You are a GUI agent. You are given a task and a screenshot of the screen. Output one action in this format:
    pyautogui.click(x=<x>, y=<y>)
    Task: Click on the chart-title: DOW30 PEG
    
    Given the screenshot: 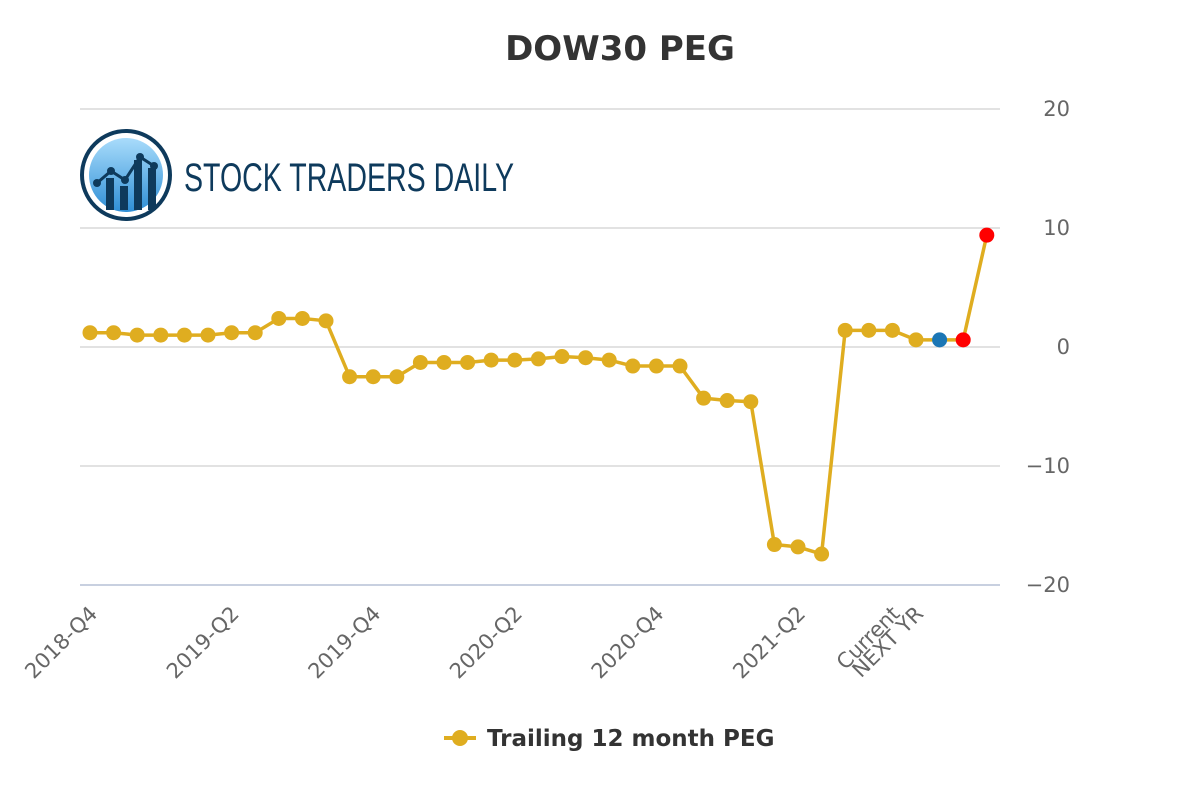 What is the action you would take?
    pyautogui.click(x=620, y=49)
    